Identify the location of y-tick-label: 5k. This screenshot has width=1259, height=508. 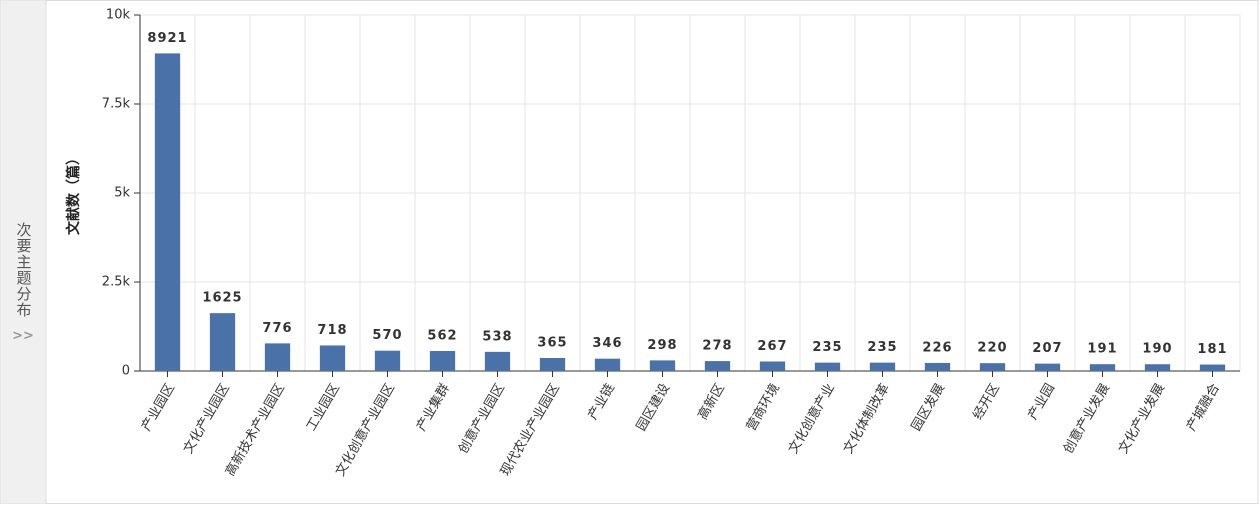
(122, 193).